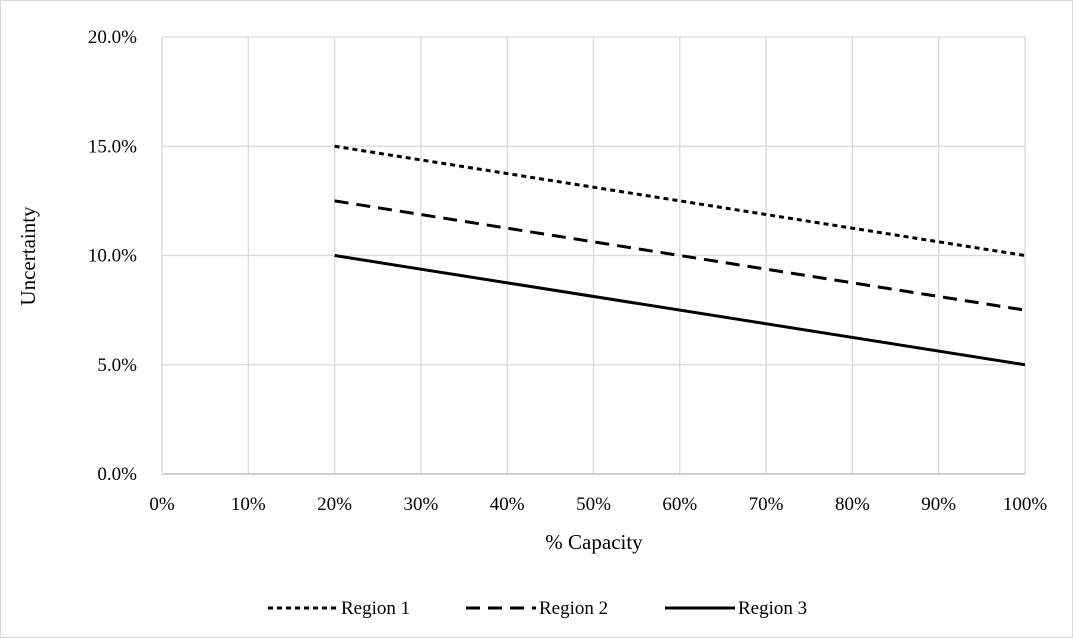  What do you see at coordinates (112, 146) in the screenshot?
I see `y-tick-label-3: 15.0%` at bounding box center [112, 146].